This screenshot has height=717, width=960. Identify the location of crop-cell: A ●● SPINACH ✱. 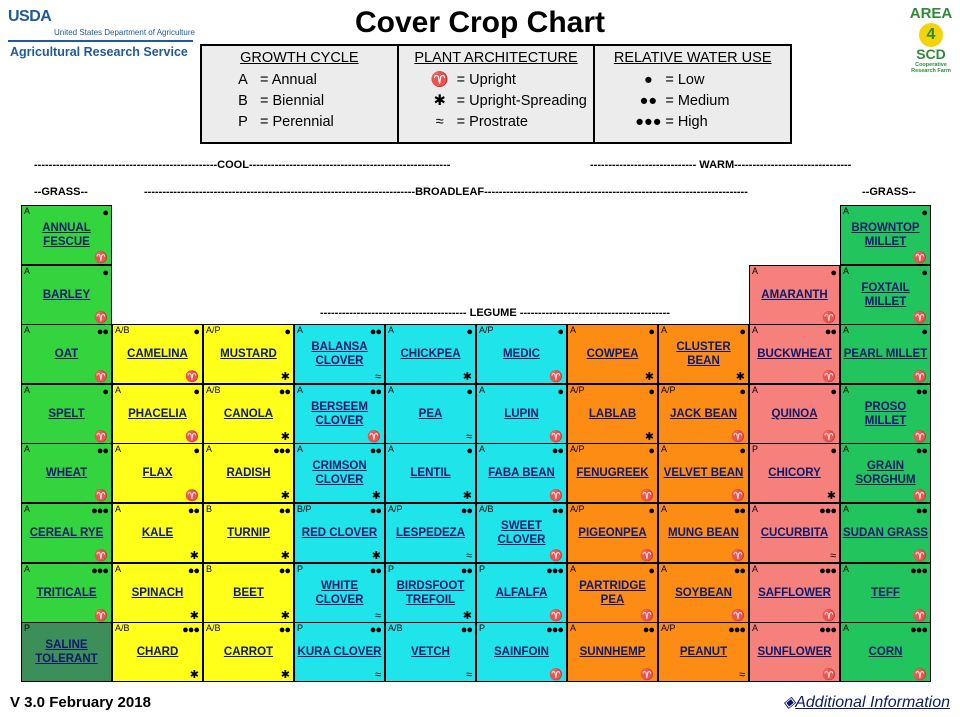
(157, 592).